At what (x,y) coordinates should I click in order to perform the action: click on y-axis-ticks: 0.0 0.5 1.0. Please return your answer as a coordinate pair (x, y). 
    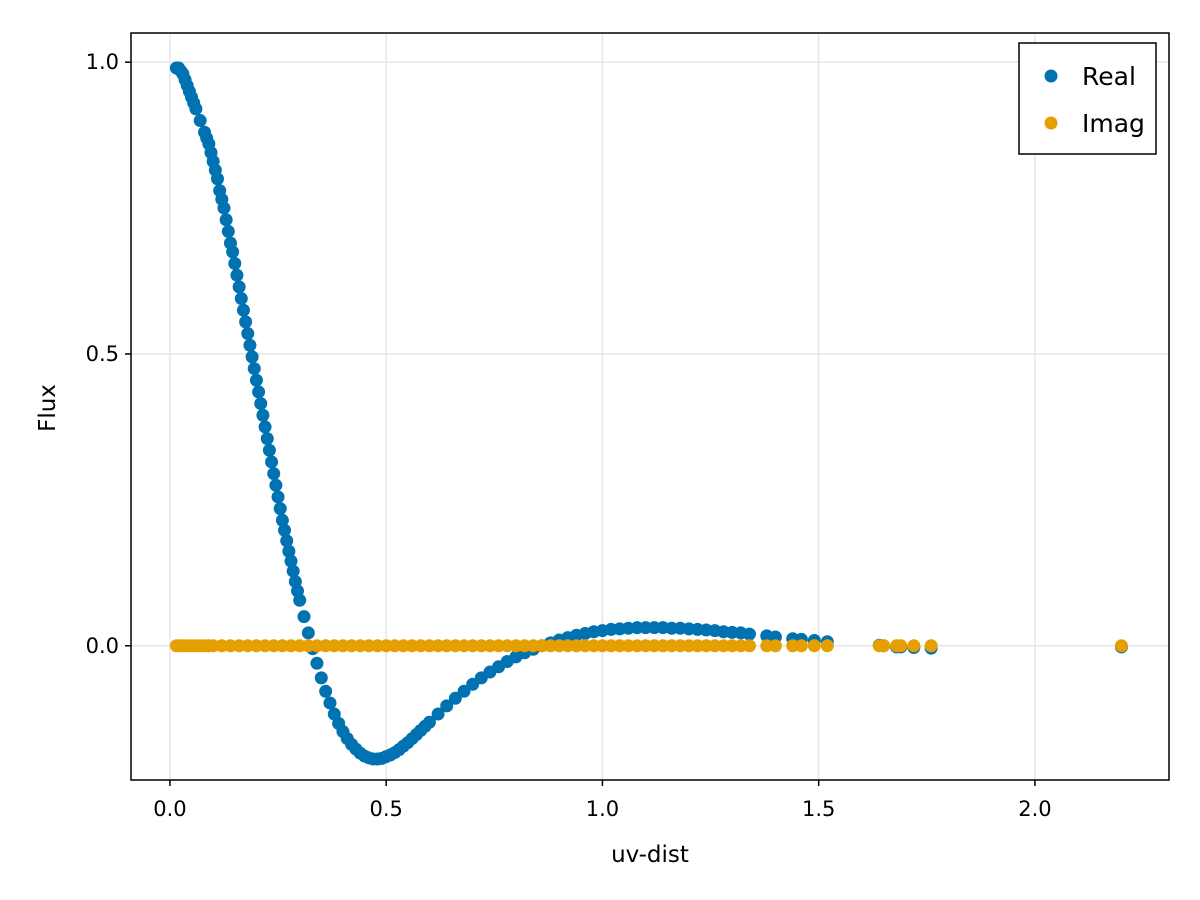
    Looking at the image, I should click on (108, 354).